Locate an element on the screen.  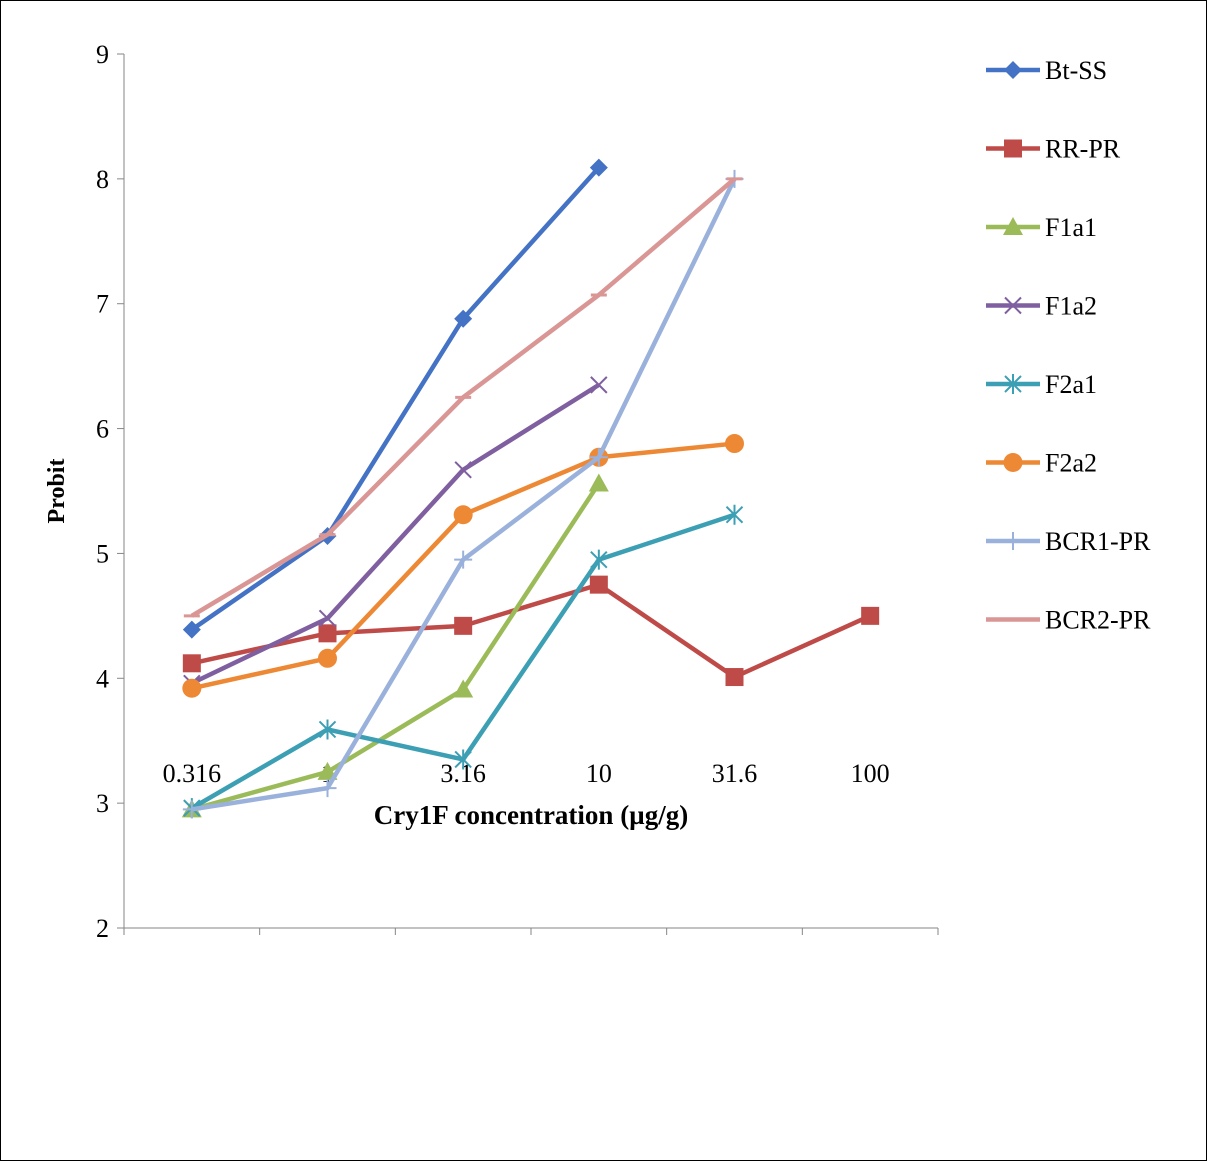
x-tick-label: 100 is located at coordinates (870, 773).